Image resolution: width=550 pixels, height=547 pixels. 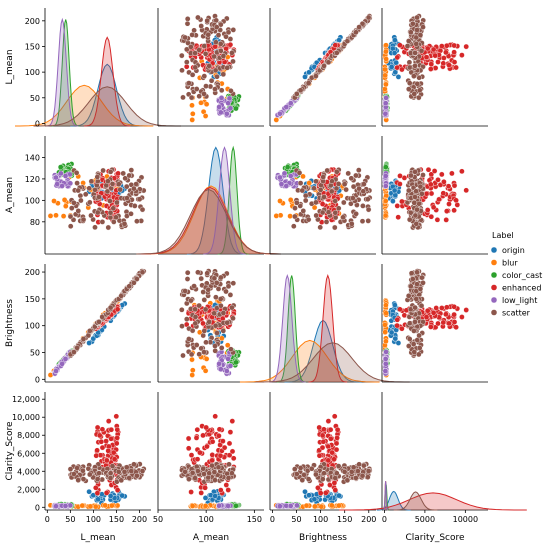 I want to click on legend-marker-enhanced, so click(x=494, y=287).